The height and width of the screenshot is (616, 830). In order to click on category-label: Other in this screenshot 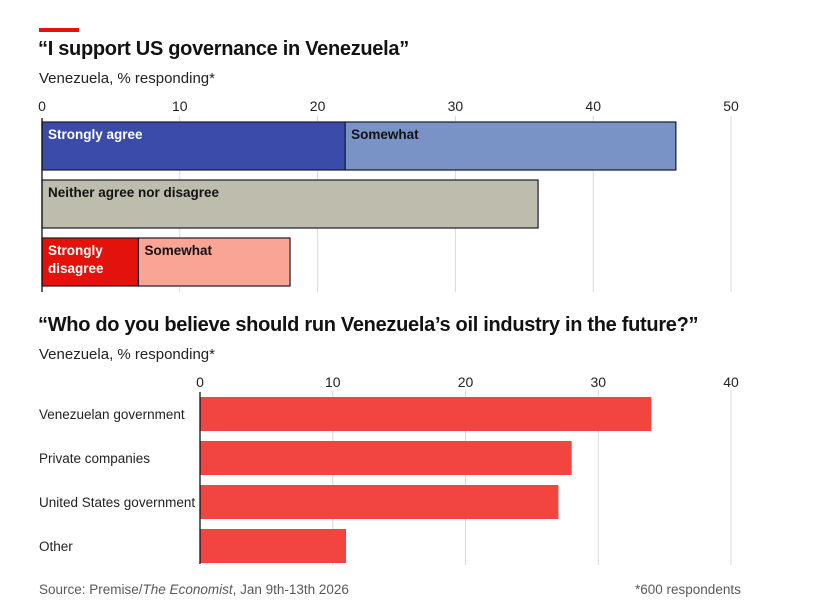, I will do `click(56, 546)`.